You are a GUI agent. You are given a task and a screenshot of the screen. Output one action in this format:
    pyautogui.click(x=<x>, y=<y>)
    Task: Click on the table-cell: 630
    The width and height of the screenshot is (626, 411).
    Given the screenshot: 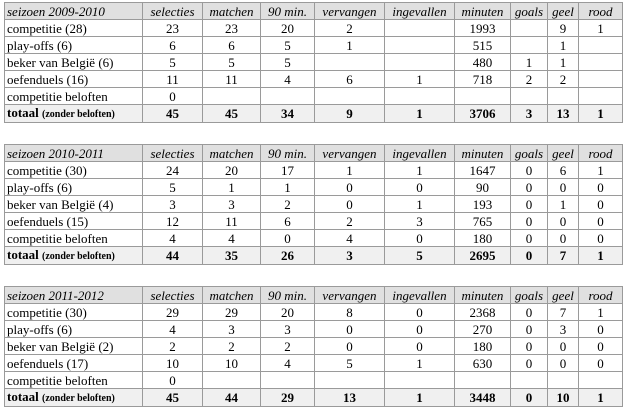 What is the action you would take?
    pyautogui.click(x=482, y=363)
    